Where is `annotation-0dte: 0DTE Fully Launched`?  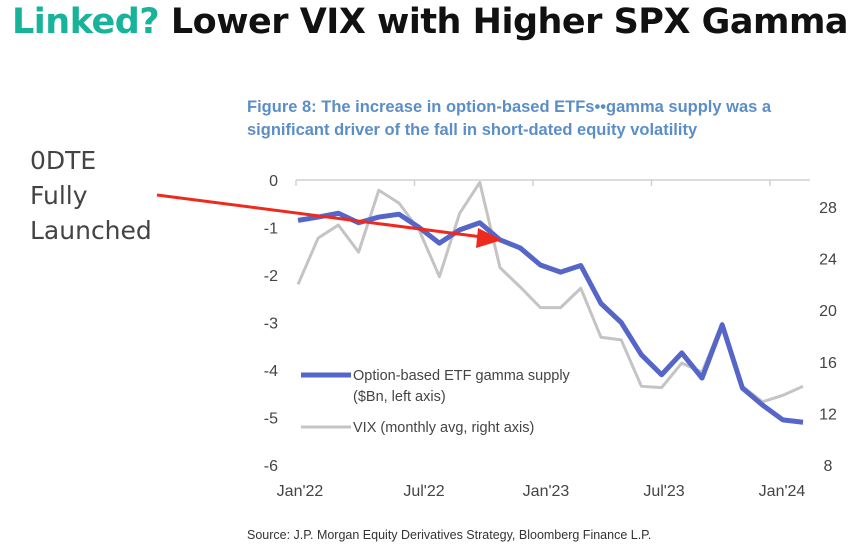 annotation-0dte: 0DTE Fully Launched is located at coordinates (91, 195).